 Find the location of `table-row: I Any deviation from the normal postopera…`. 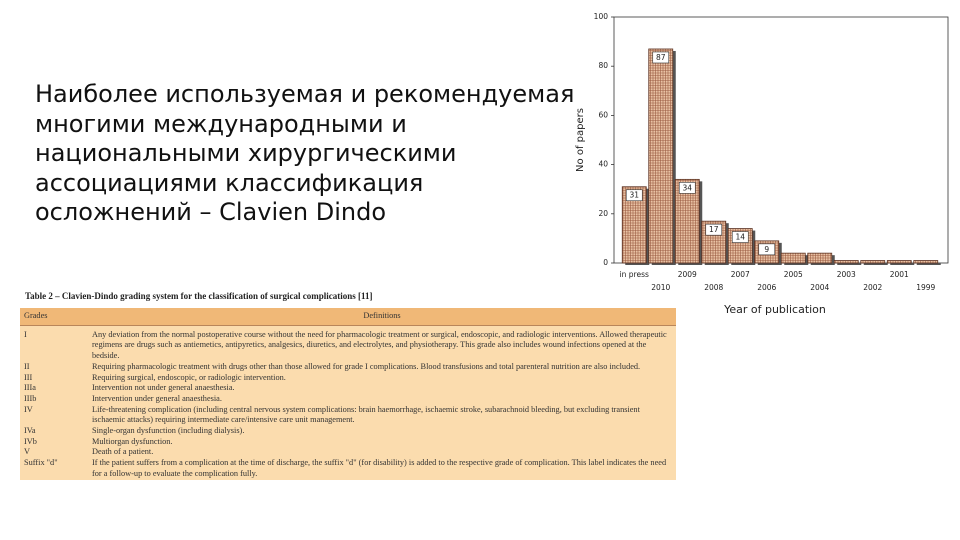

table-row: I Any deviation from the normal postopera… is located at coordinates (348, 343).